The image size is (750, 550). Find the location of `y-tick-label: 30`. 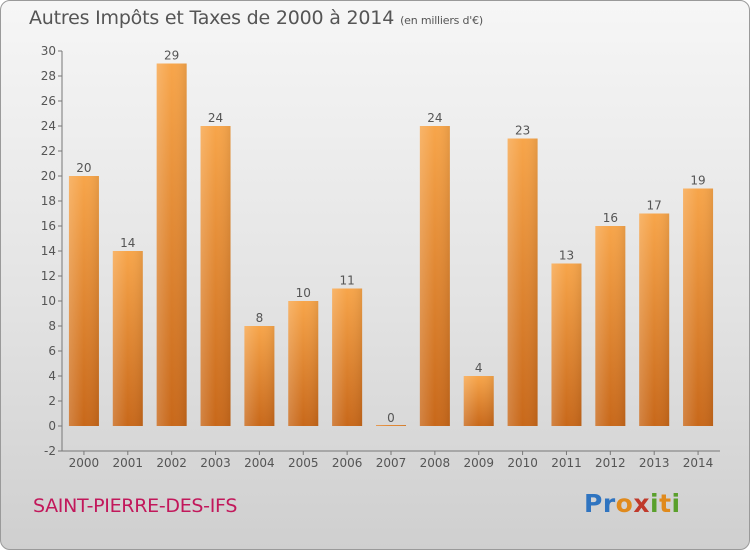

y-tick-label: 30 is located at coordinates (48, 51).